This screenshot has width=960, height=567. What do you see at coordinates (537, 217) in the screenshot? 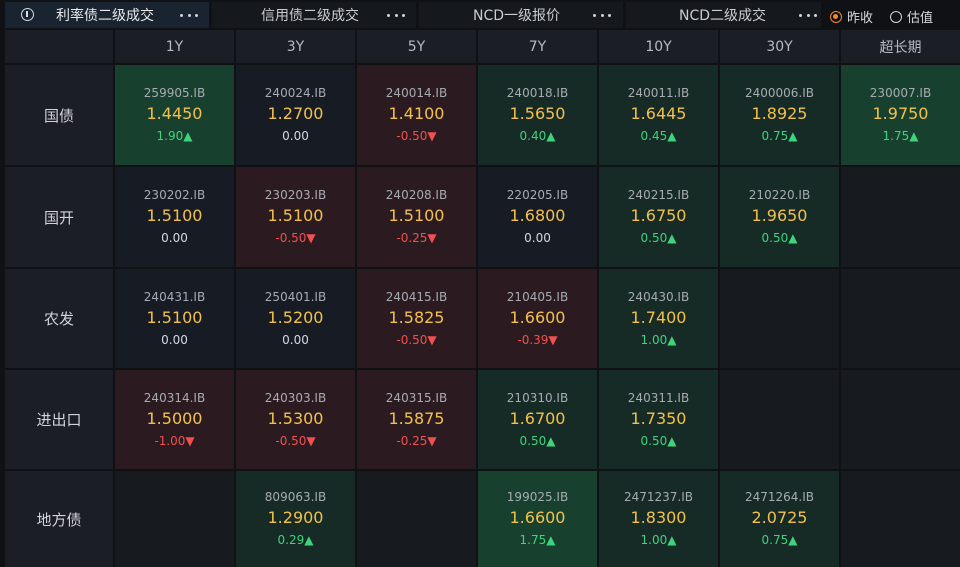
I see `bond-cell: 220205.IB 1.6800 0.00` at bounding box center [537, 217].